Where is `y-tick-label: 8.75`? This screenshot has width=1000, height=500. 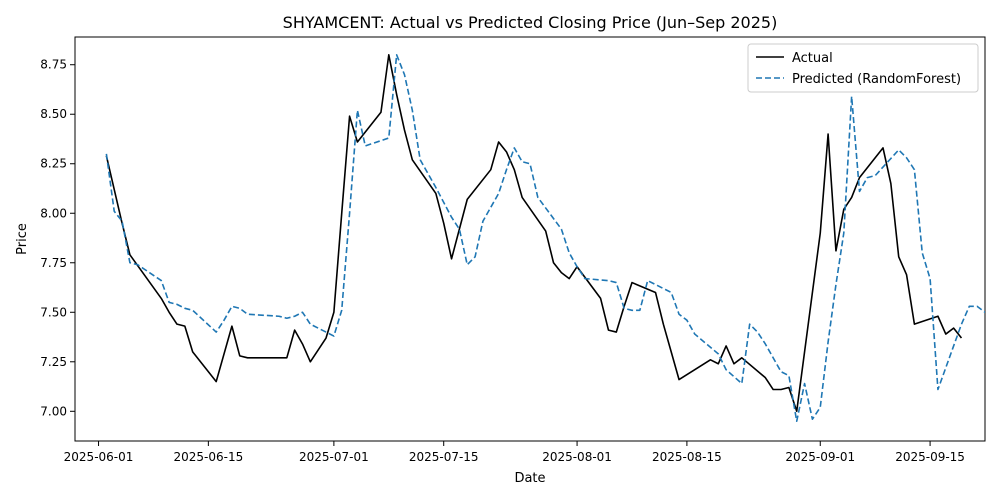 y-tick-label: 8.75 is located at coordinates (53, 65).